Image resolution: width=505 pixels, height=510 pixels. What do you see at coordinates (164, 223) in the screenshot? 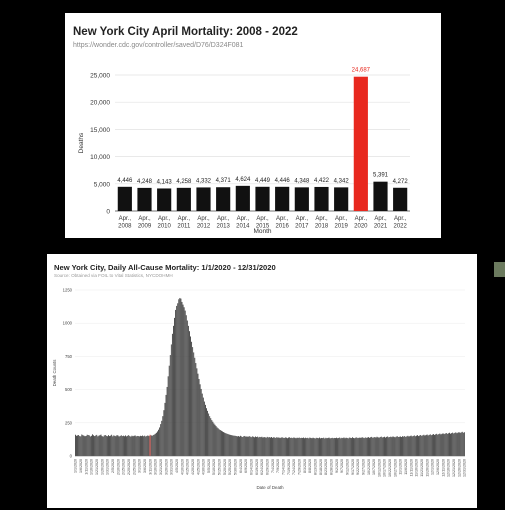
I see `x-tick-label: Apr., 2010` at bounding box center [164, 223].